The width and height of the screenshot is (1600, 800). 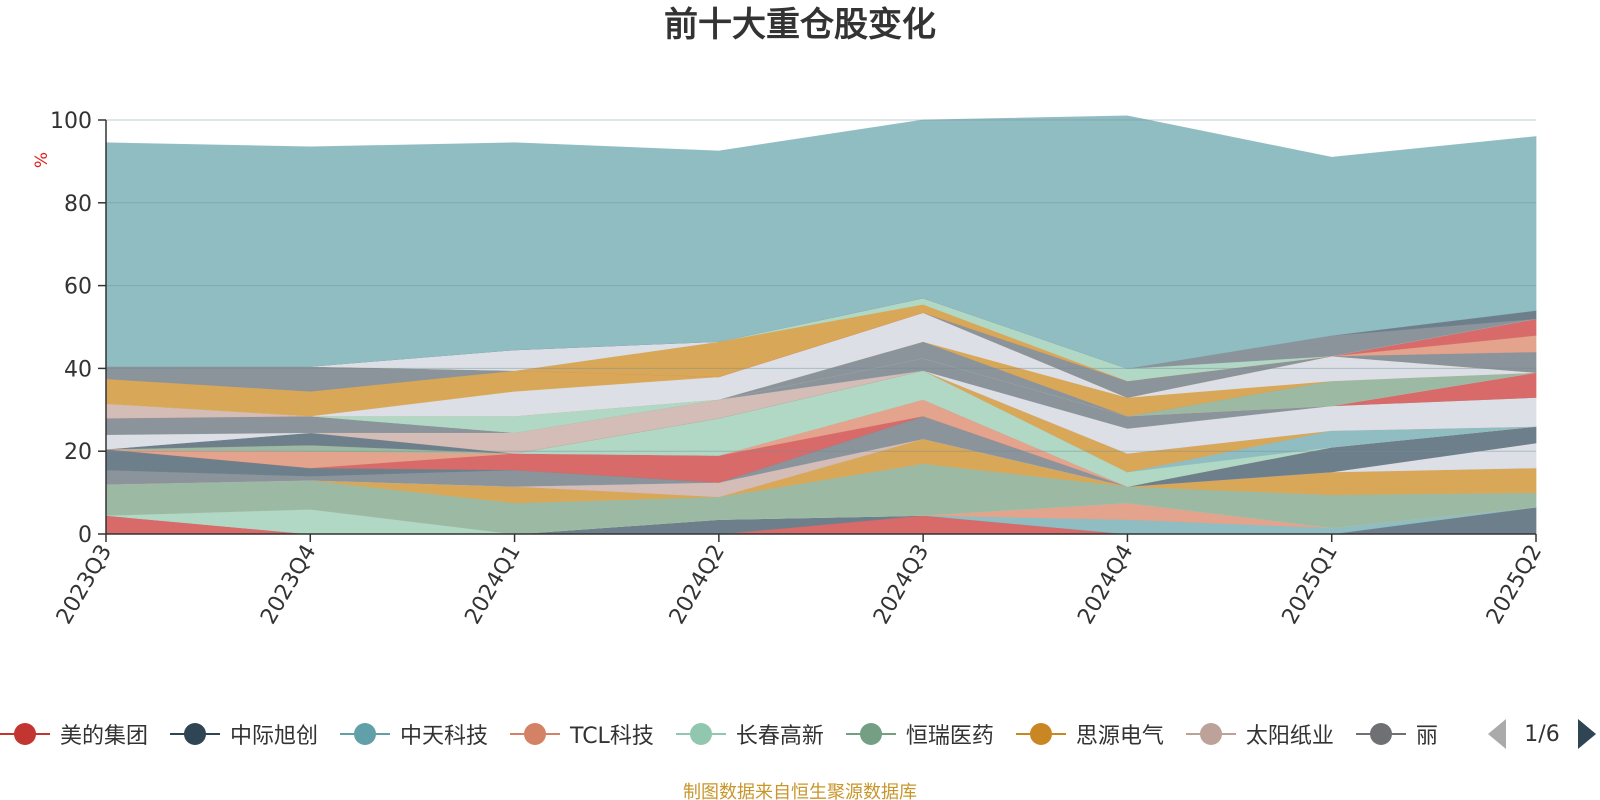 I want to click on legend-item: 丽, so click(x=1396, y=734).